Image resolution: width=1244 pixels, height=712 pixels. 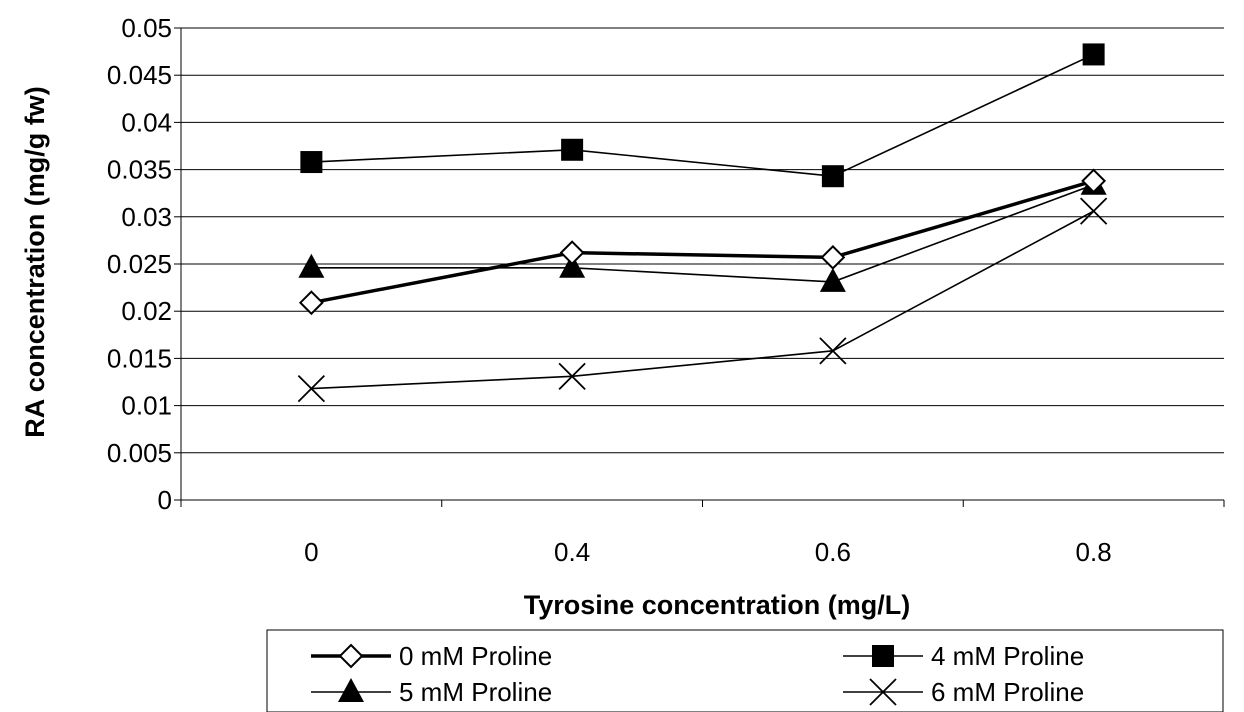 What do you see at coordinates (1007, 656) in the screenshot?
I see `legend-label: 4 mM Proline` at bounding box center [1007, 656].